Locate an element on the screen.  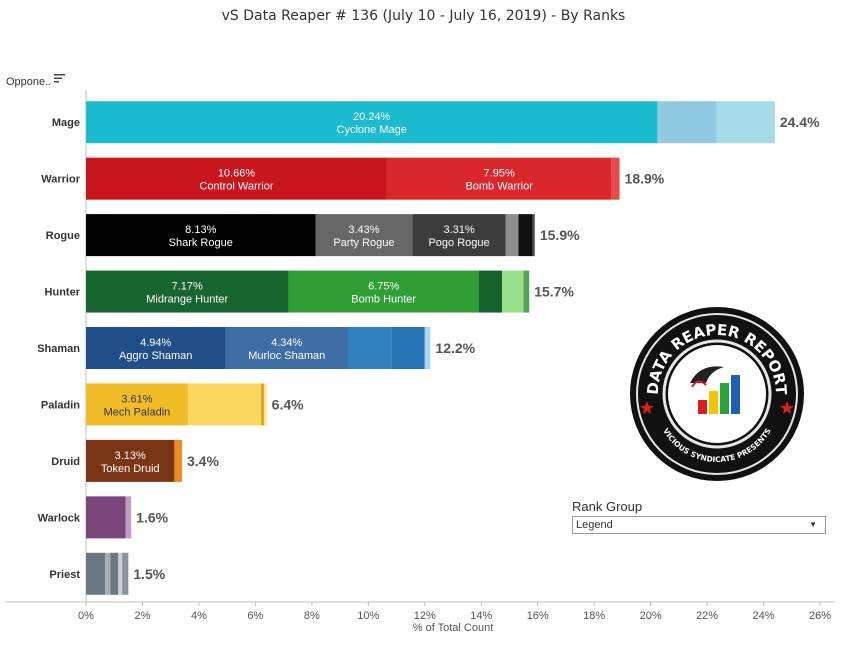
segment-name-label: Token Druid is located at coordinates (130, 469).